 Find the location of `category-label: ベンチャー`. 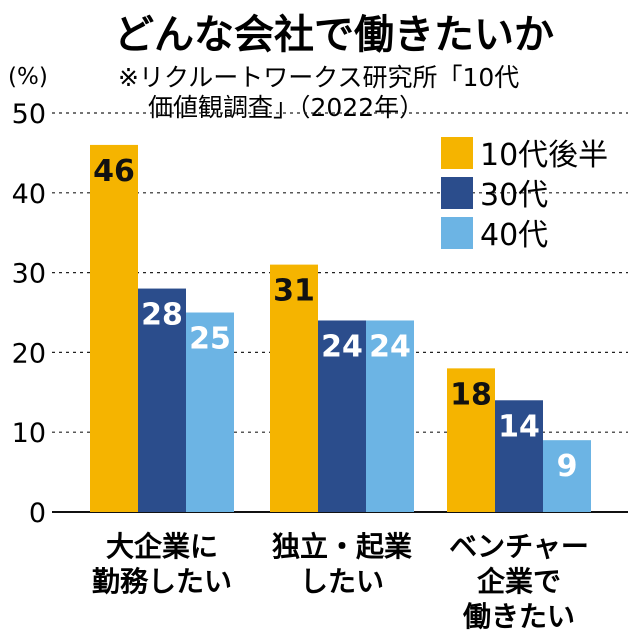

category-label: ベンチャー is located at coordinates (519, 546).